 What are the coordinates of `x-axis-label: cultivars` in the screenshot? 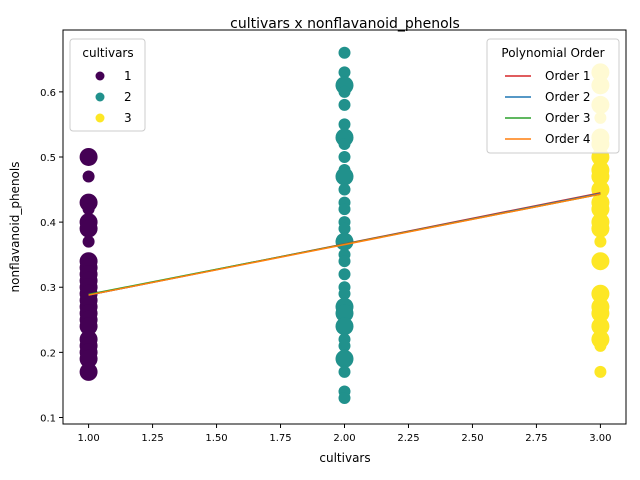 It's located at (344, 458).